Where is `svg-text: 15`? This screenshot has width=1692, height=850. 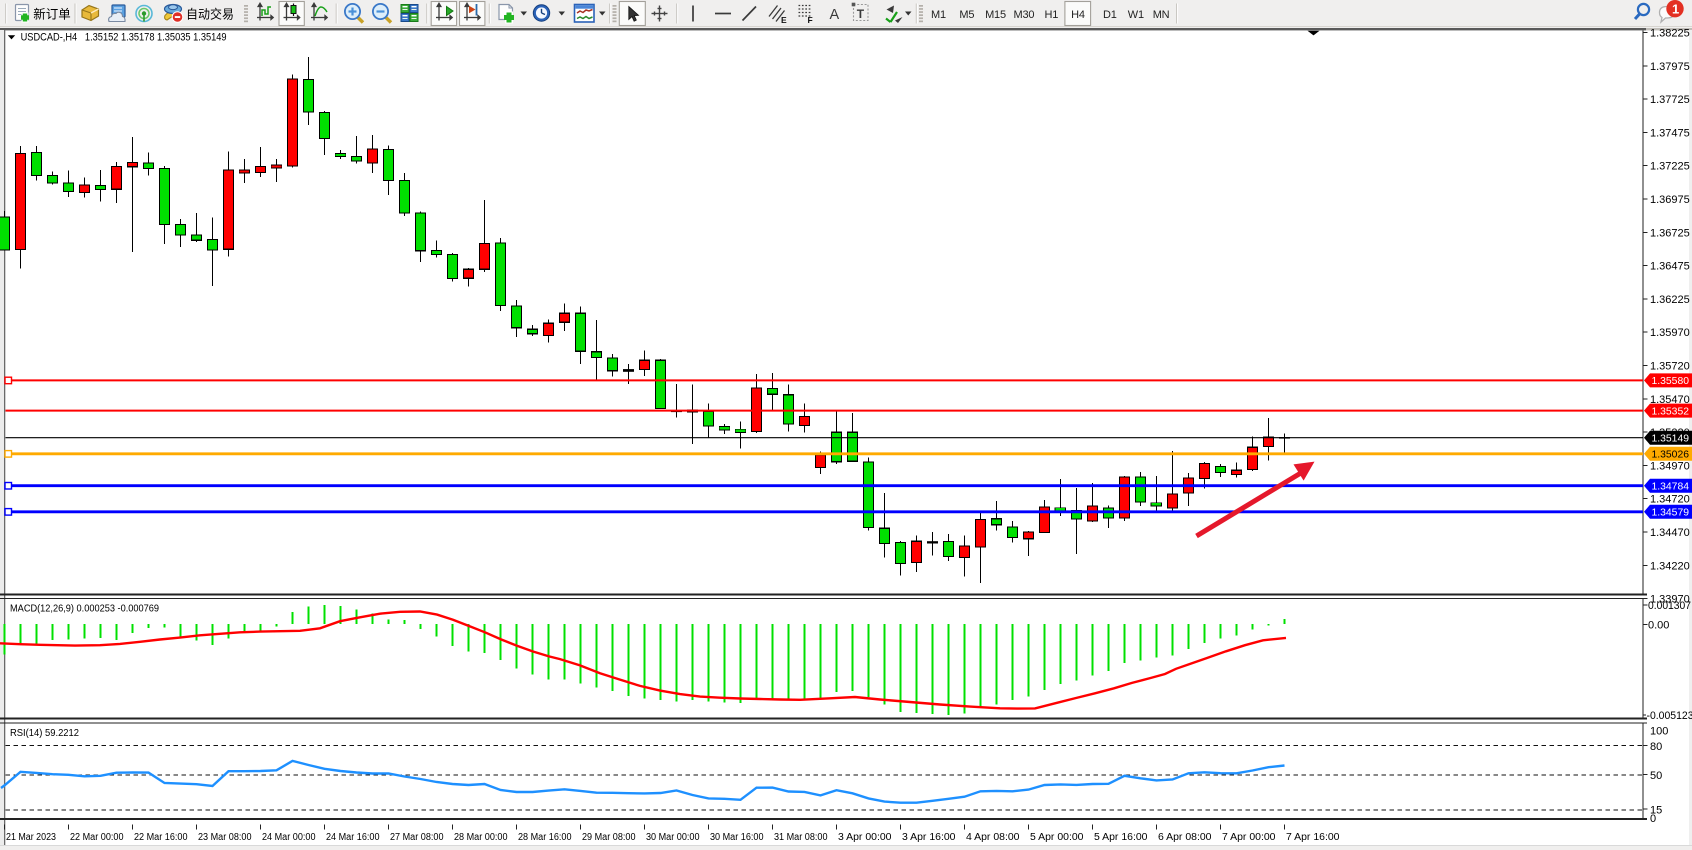
svg-text: 15 is located at coordinates (1656, 811).